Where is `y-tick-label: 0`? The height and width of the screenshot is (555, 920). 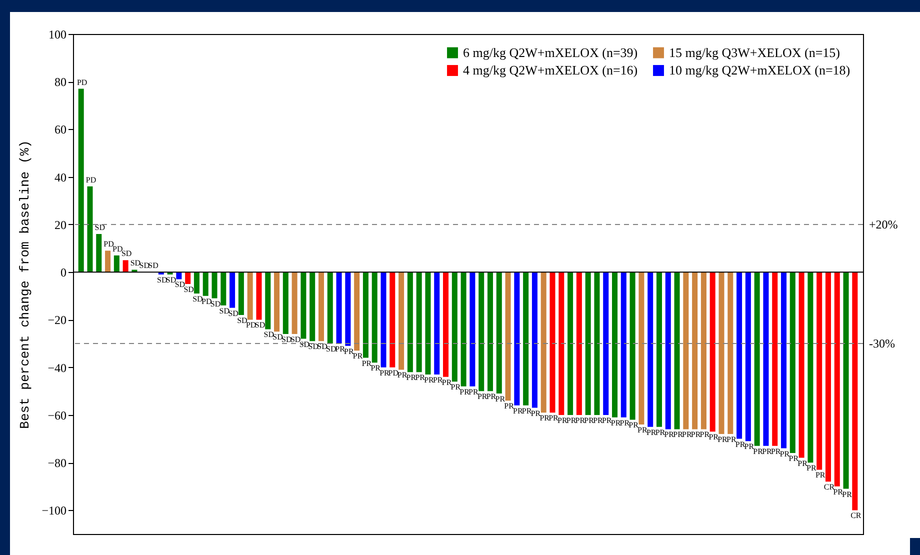 y-tick-label: 0 is located at coordinates (63, 273).